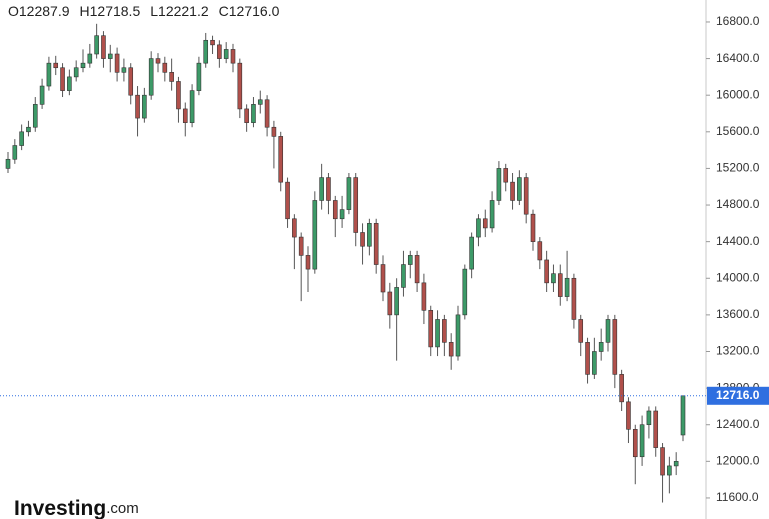 Image resolution: width=769 pixels, height=519 pixels. Describe the element at coordinates (122, 508) in the screenshot. I see `logo-suffix: .com` at that location.